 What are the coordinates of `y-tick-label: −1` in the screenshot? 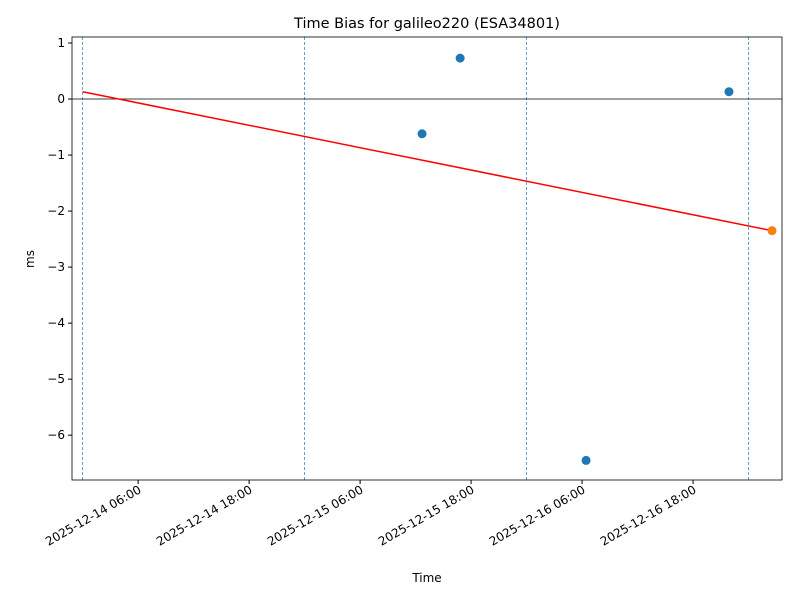 It's located at (56, 155).